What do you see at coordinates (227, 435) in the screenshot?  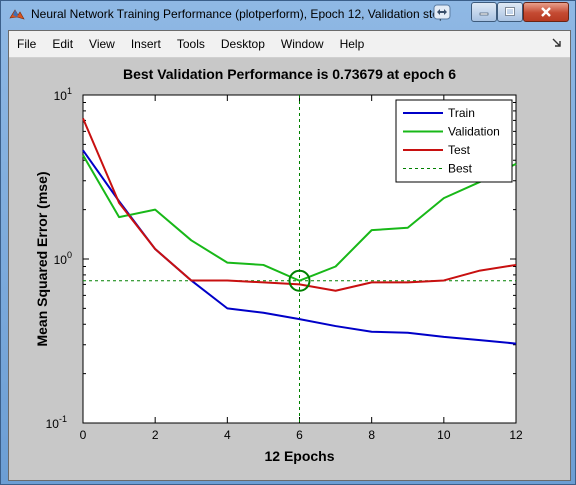 I see `x-tick-label: 4` at bounding box center [227, 435].